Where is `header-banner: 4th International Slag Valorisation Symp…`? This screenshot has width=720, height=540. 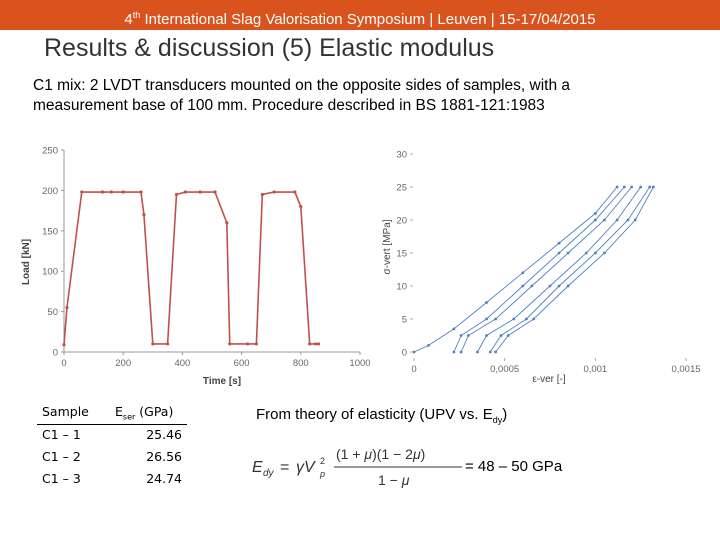
header-banner: 4th International Slag Valorisation Symp… is located at coordinates (360, 15).